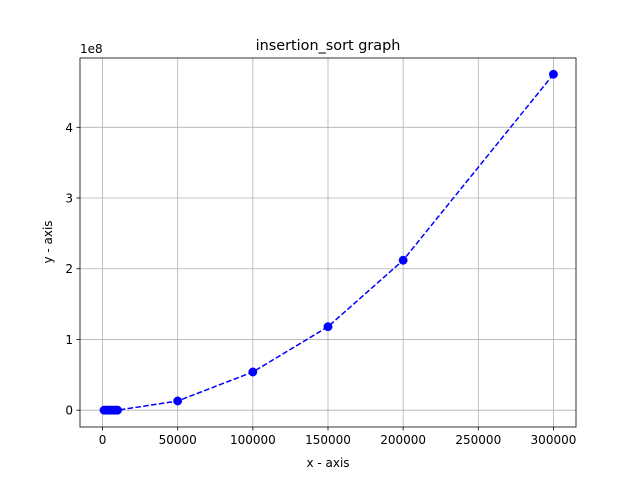 Image resolution: width=640 pixels, height=480 pixels. Describe the element at coordinates (554, 440) in the screenshot. I see `x-tick-label: 300000` at that location.